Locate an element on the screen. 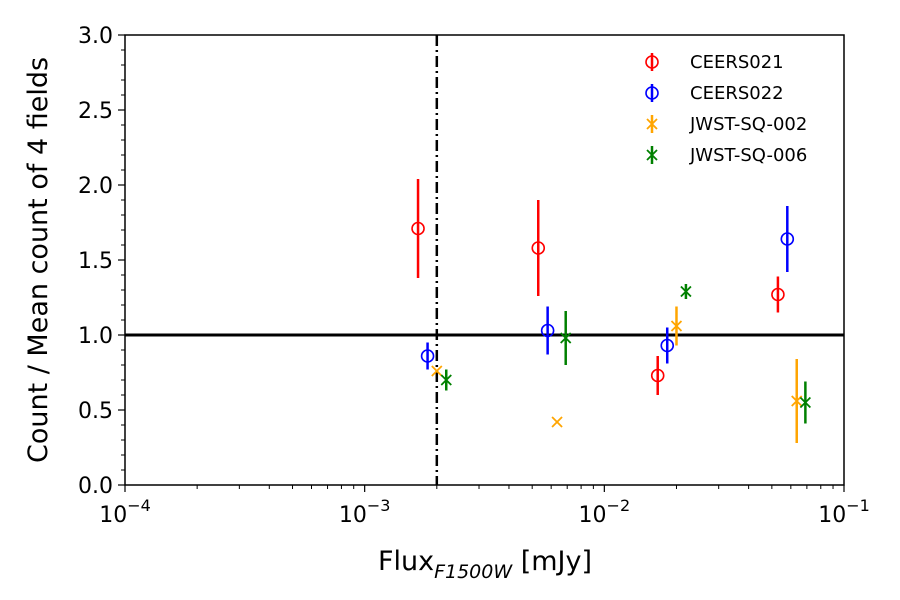  legend-item-jwst-sq-002: JWST-SQ-002 is located at coordinates (726, 124).